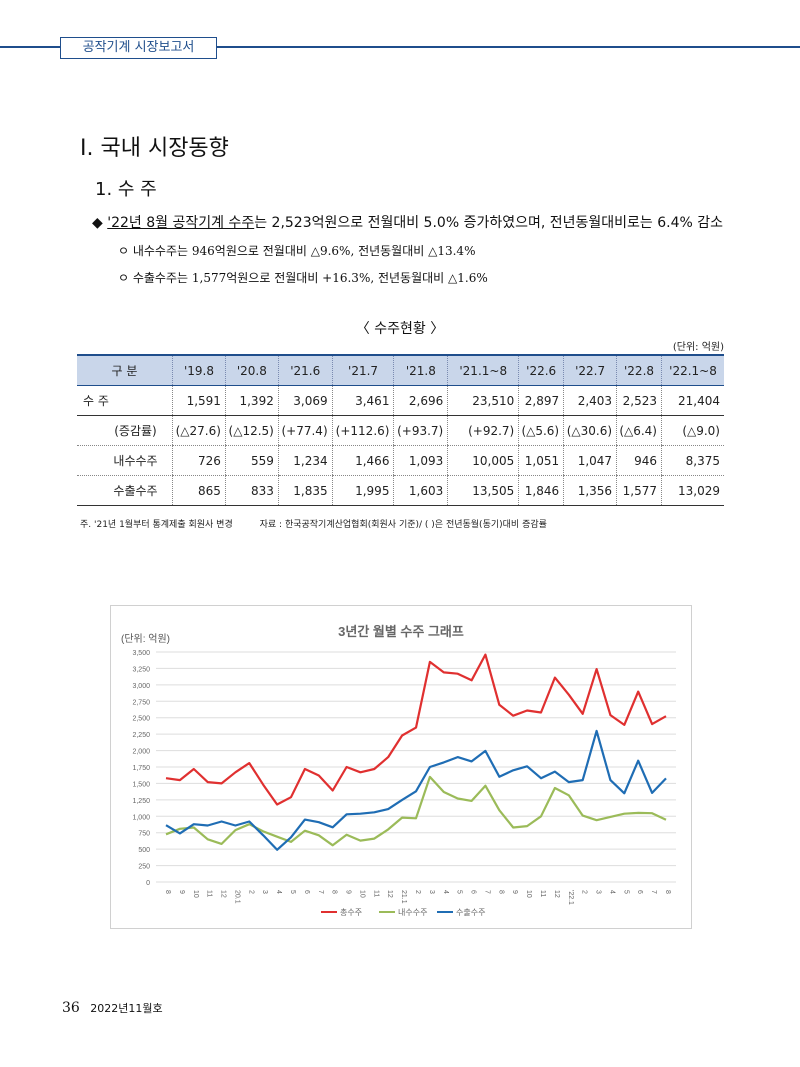  I want to click on table-cell: 2,403, so click(590, 400).